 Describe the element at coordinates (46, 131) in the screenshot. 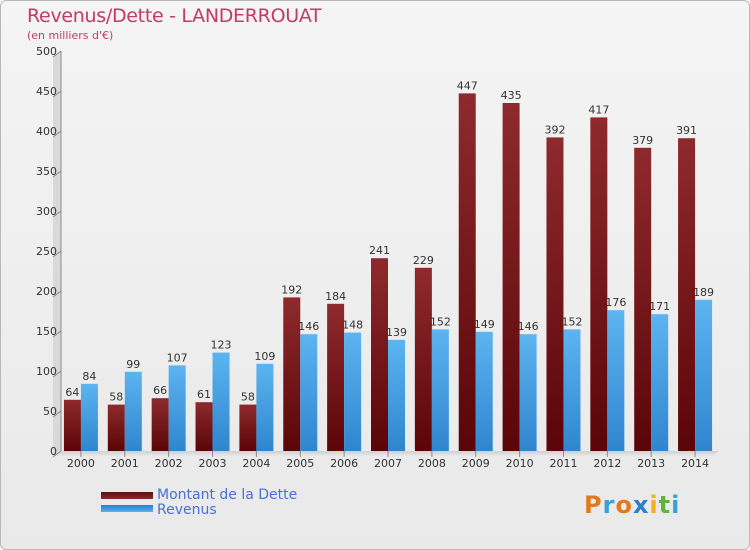

I see `y-tick-label: 400` at that location.